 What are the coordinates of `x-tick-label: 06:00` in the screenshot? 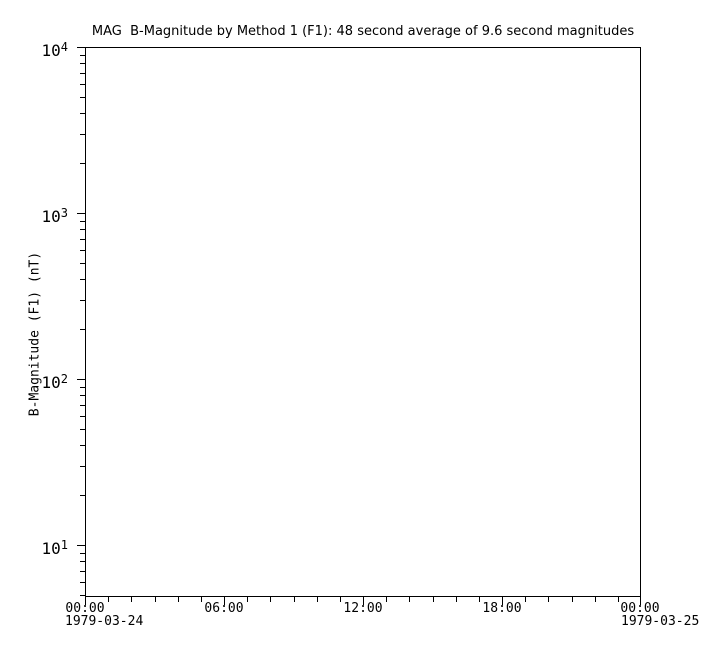 It's located at (224, 608).